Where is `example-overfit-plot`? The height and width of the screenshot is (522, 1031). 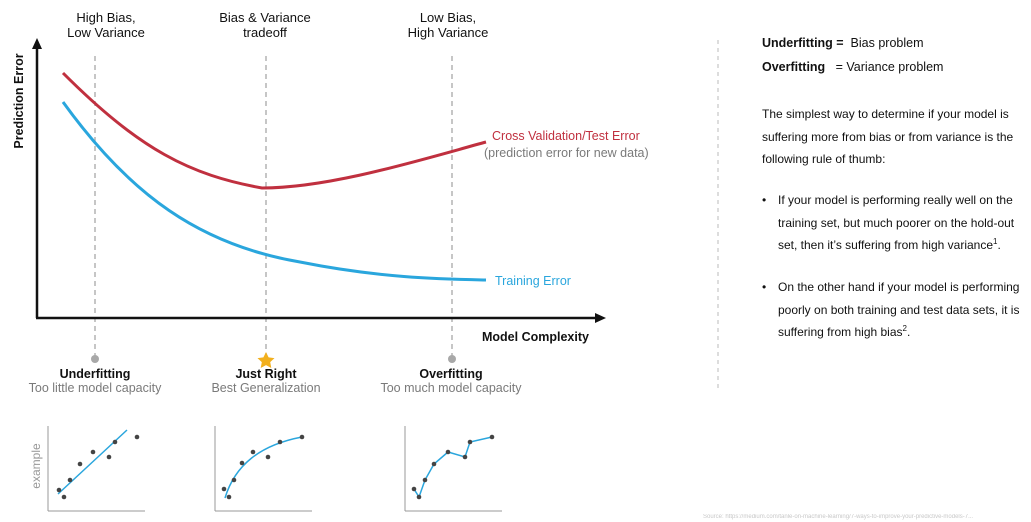 example-overfit-plot is located at coordinates (453, 469).